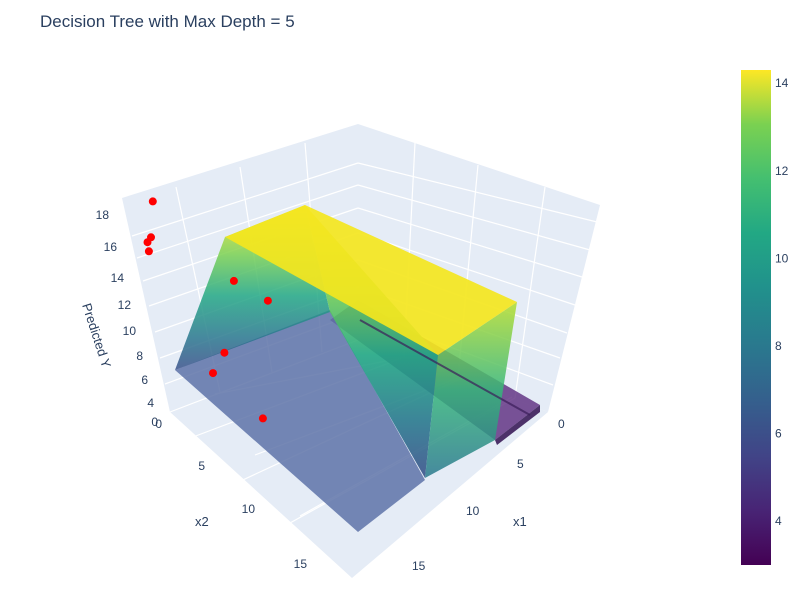 The height and width of the screenshot is (600, 800). Describe the element at coordinates (154, 422) in the screenshot. I see `z-tick: 0` at that location.